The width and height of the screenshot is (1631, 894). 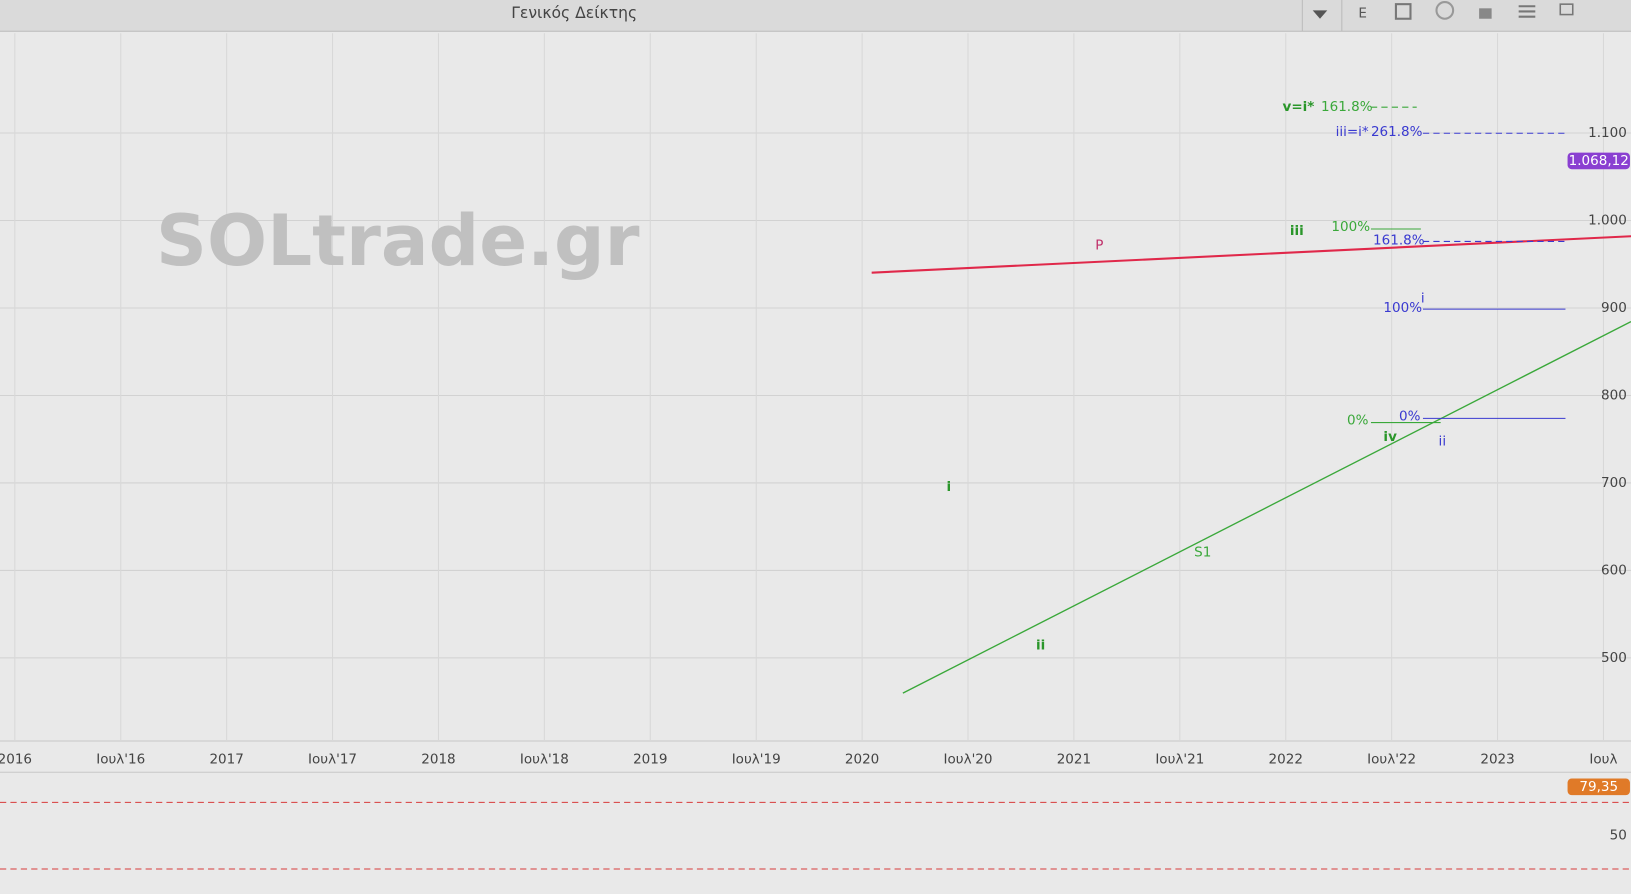 I want to click on watermark: SOLtrade.gr, so click(x=398, y=240).